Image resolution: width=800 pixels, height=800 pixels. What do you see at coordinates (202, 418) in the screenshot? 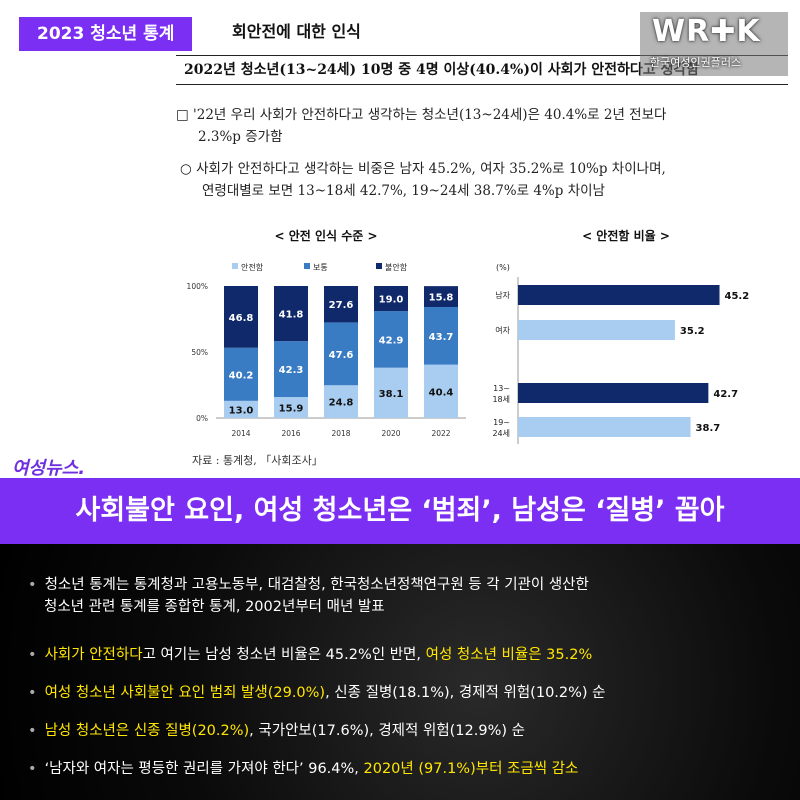
I see `y-tick-label: 0%` at bounding box center [202, 418].